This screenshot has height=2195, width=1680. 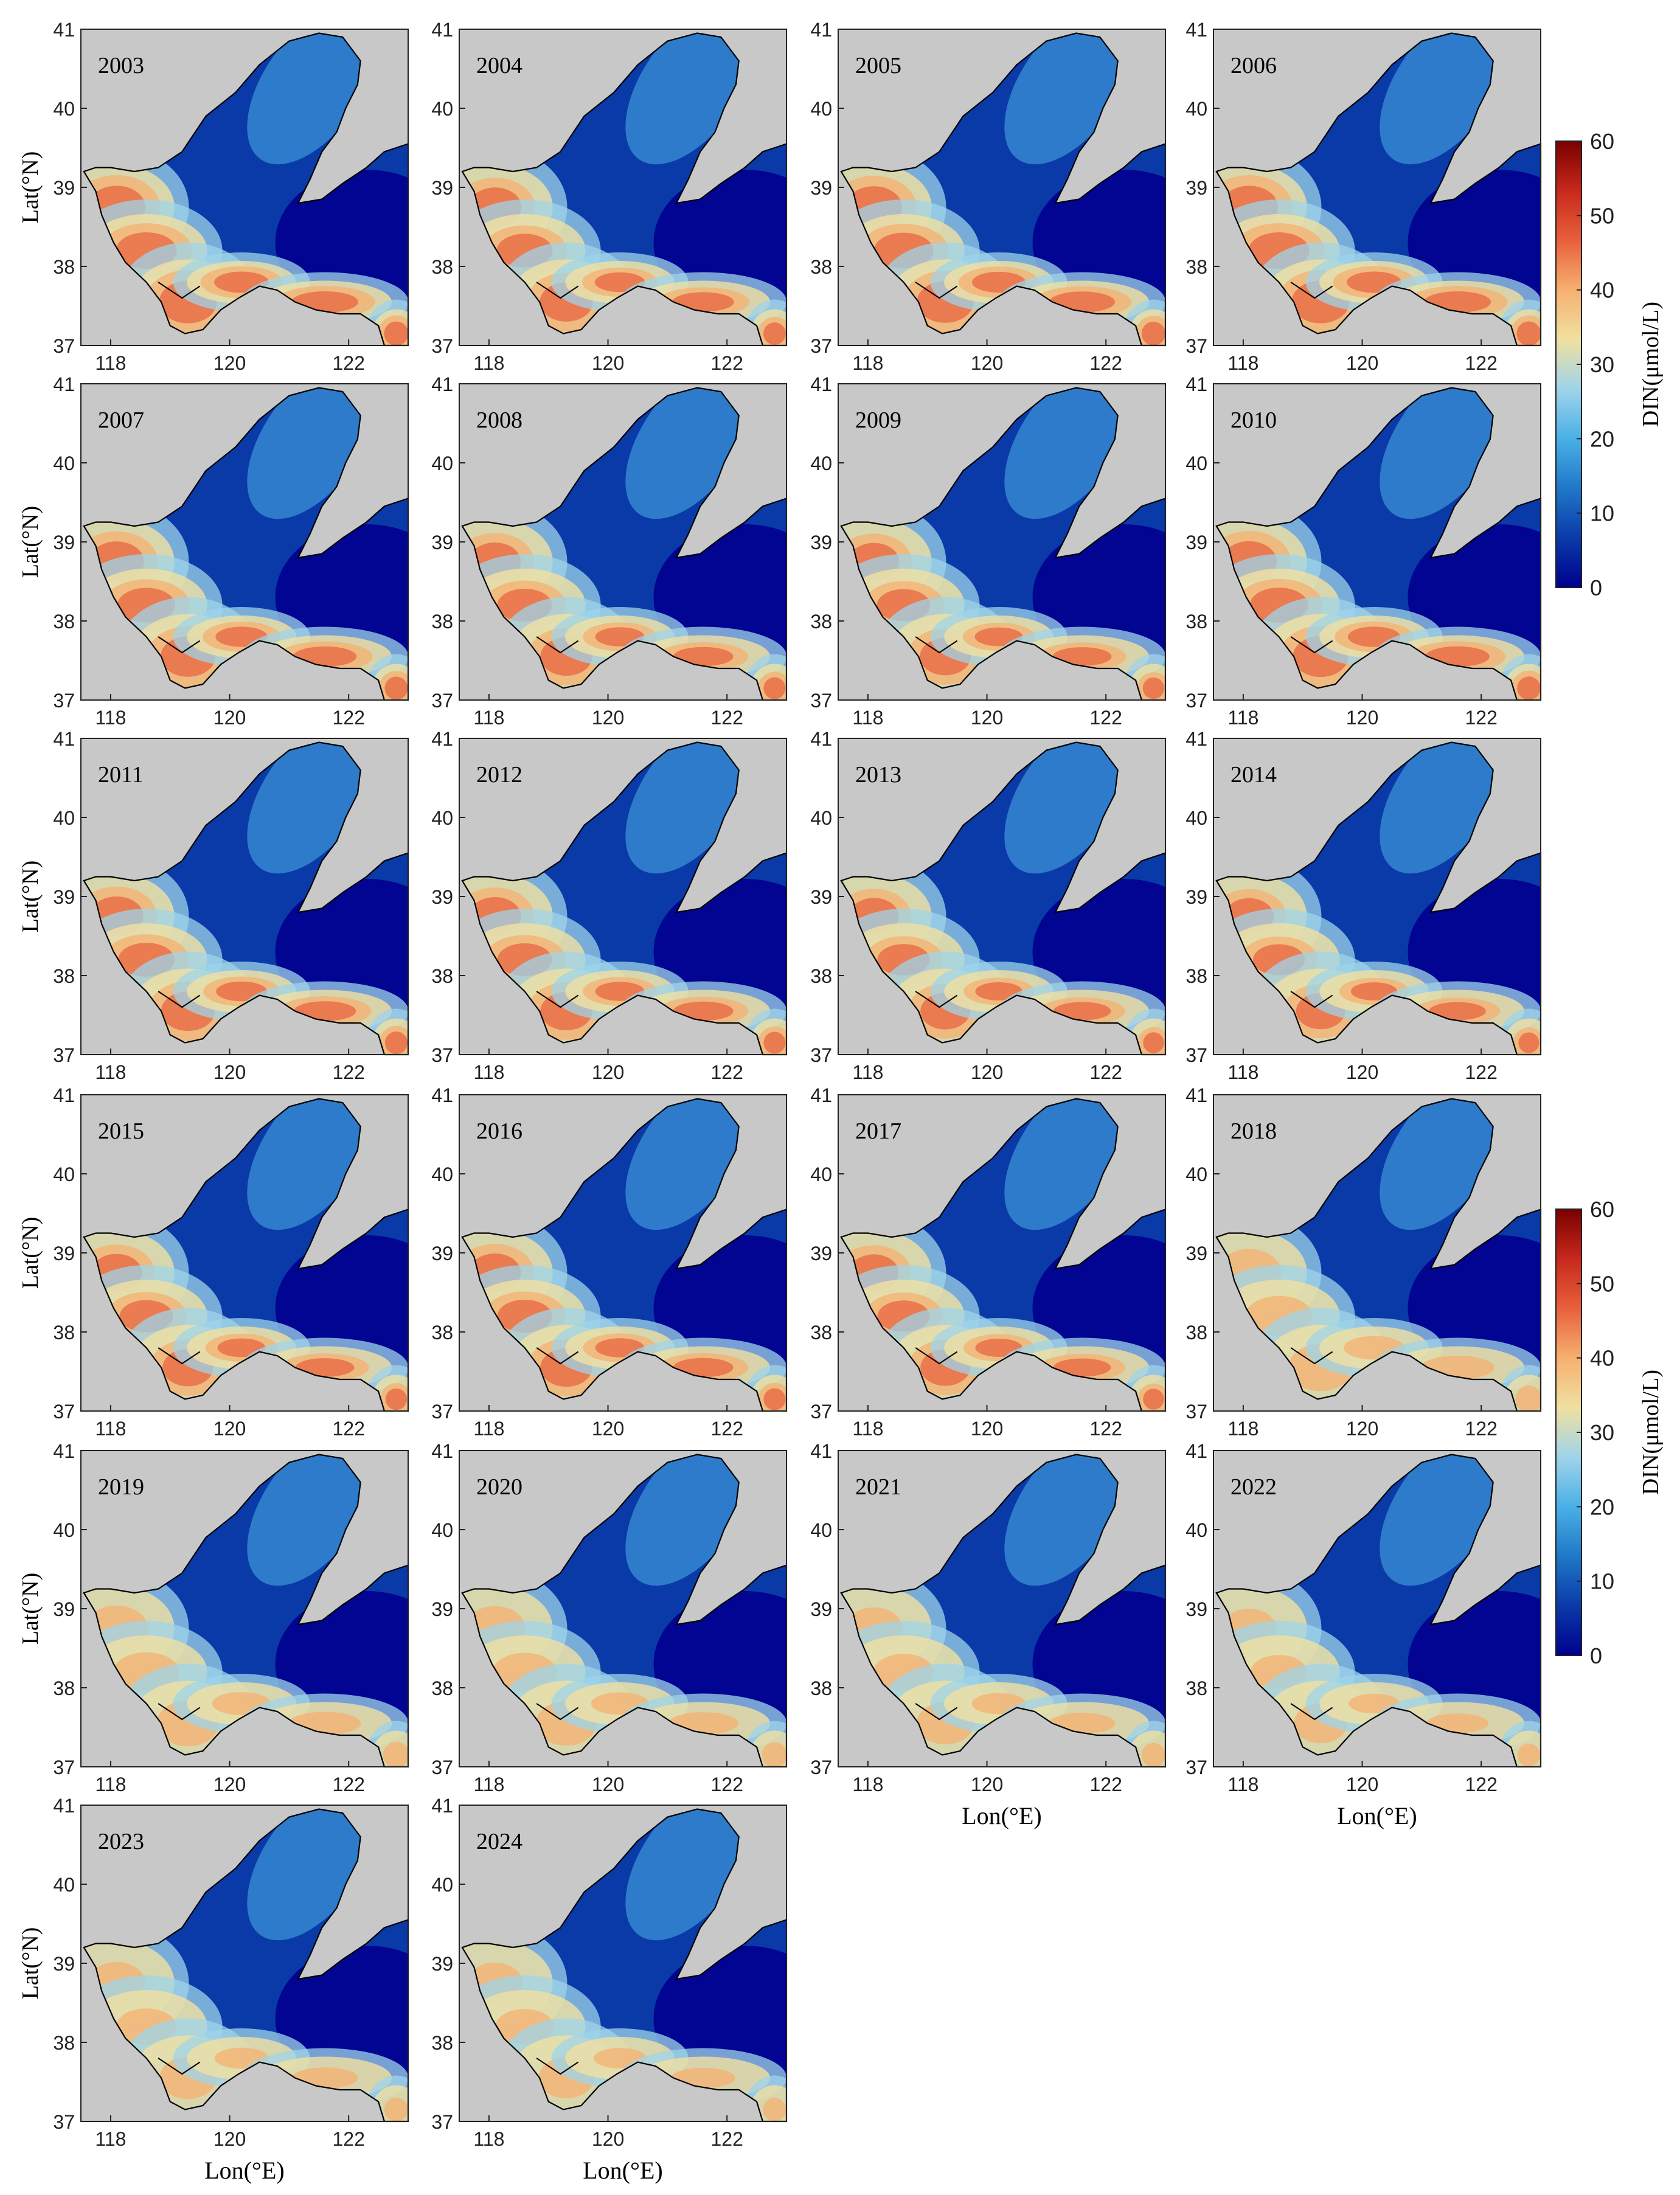 I want to click on ytick-label-2020-38: 38, so click(x=442, y=1688).